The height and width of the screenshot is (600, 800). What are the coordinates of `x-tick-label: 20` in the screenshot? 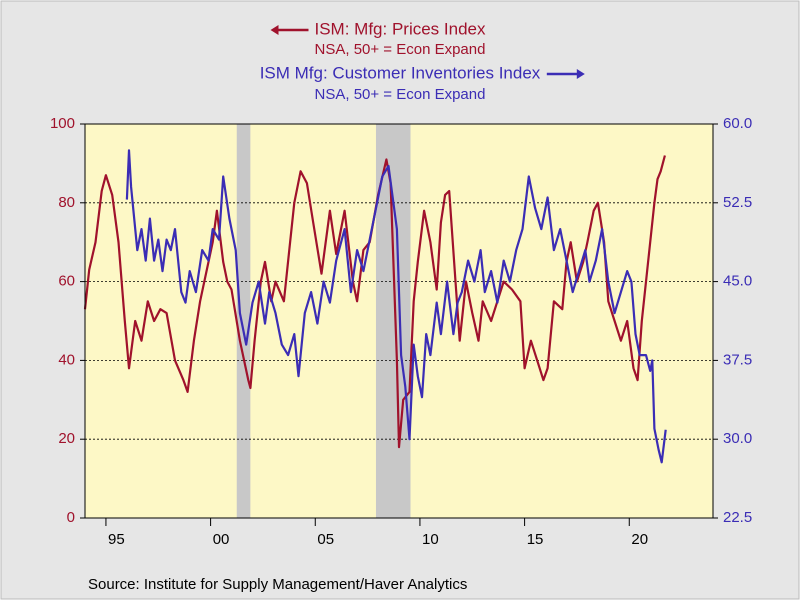 It's located at (639, 539).